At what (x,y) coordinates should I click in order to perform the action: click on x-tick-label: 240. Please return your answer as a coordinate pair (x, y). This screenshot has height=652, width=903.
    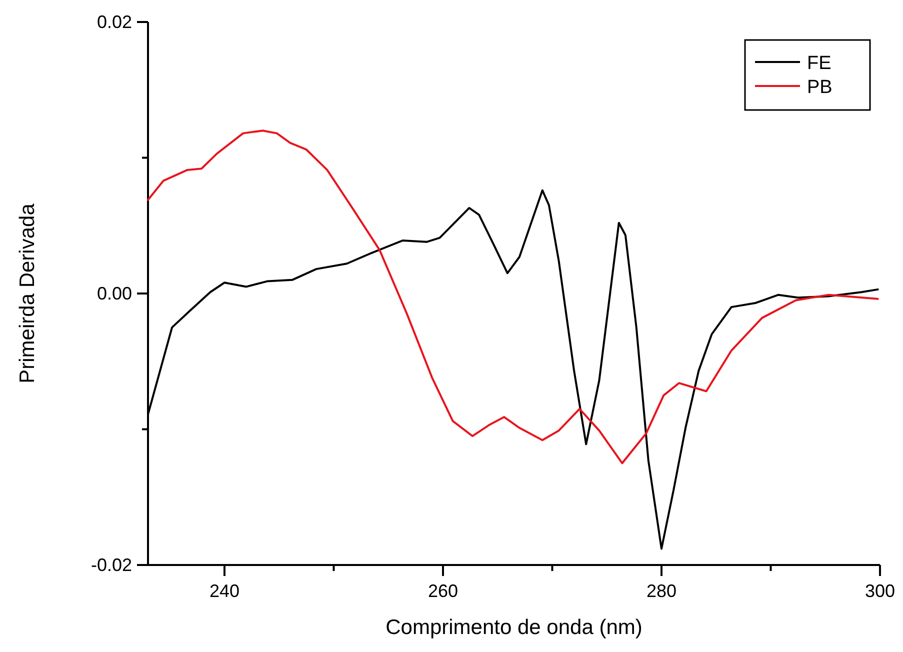
    Looking at the image, I should click on (224, 591).